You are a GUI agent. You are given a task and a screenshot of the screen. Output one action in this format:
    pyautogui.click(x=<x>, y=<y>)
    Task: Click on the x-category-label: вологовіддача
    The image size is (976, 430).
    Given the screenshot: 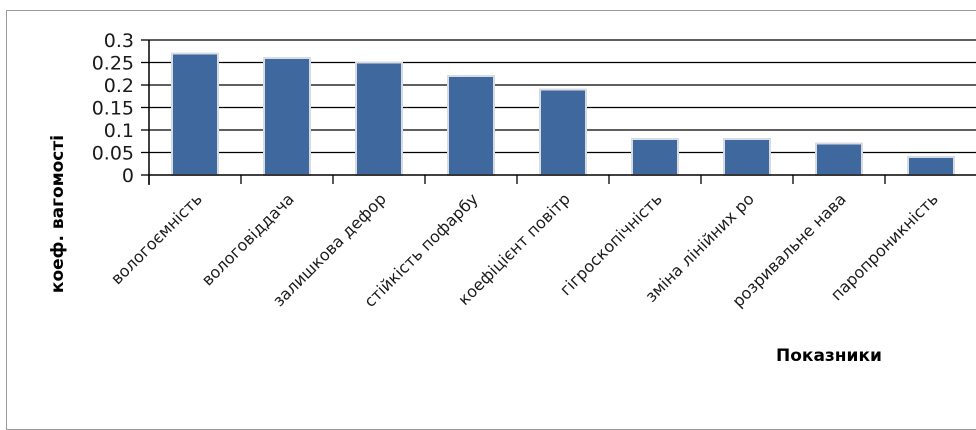 What is the action you would take?
    pyautogui.click(x=248, y=239)
    